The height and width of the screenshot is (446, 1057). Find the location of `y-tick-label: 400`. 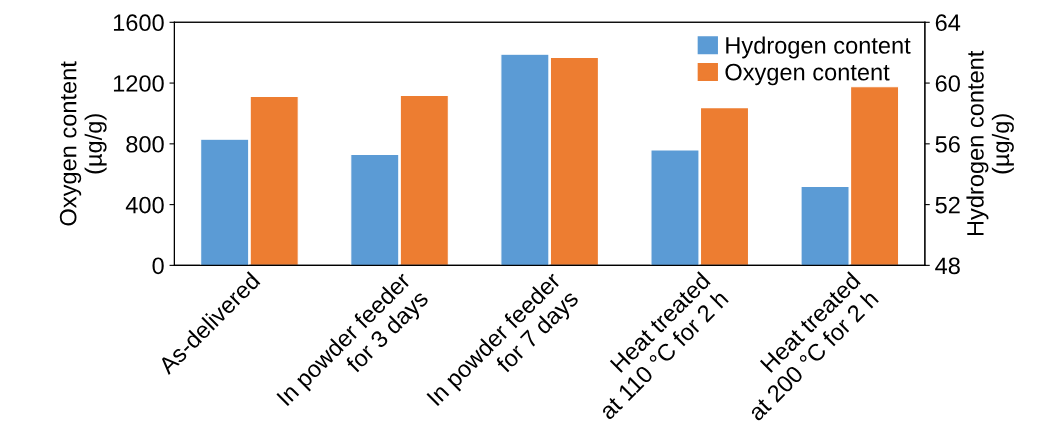

y-tick-label: 400 is located at coordinates (144, 205).